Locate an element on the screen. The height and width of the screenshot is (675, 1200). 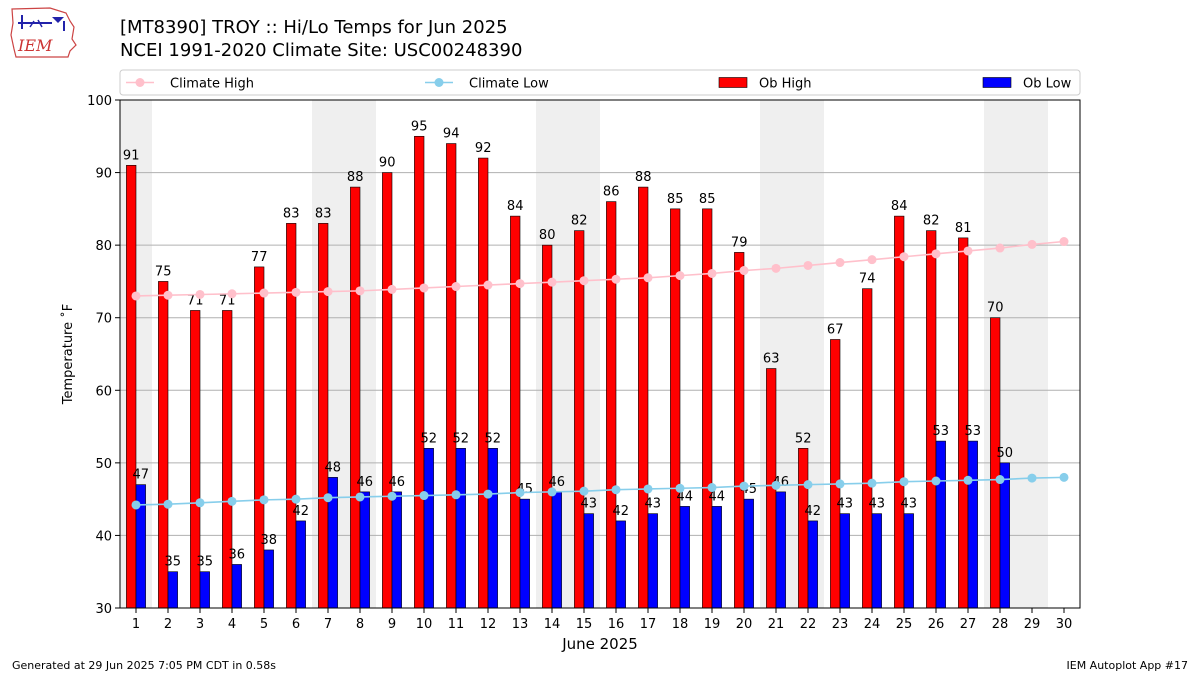
y-tick-label: 100 is located at coordinates (99, 101).